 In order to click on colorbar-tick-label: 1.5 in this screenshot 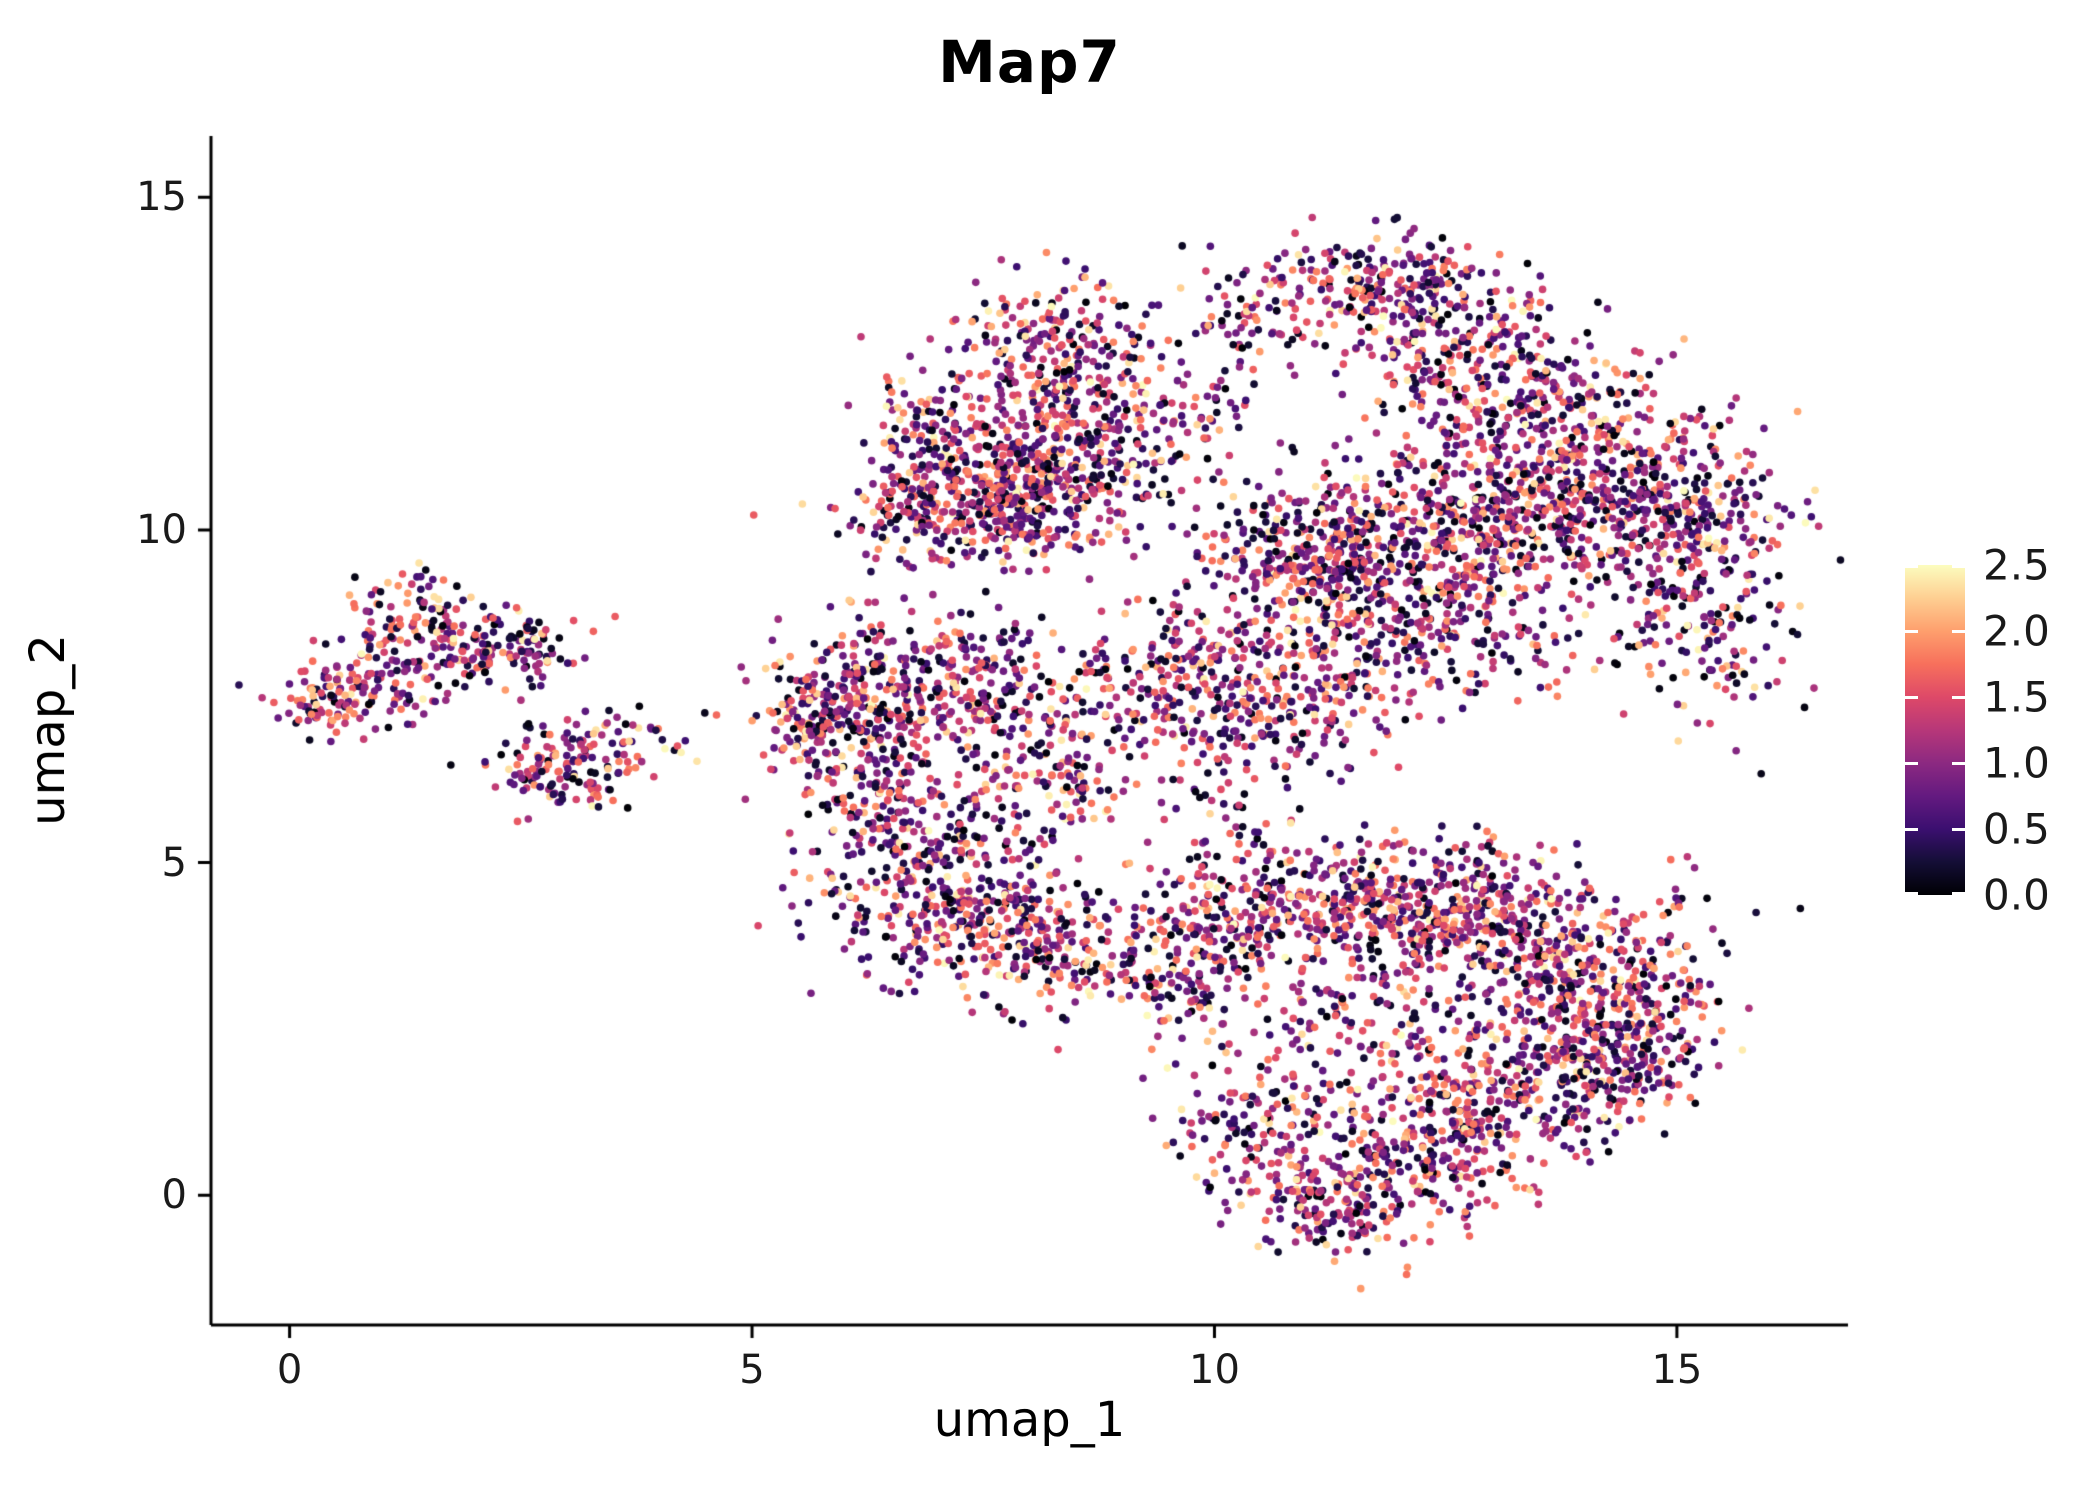, I will do `click(2016, 697)`.